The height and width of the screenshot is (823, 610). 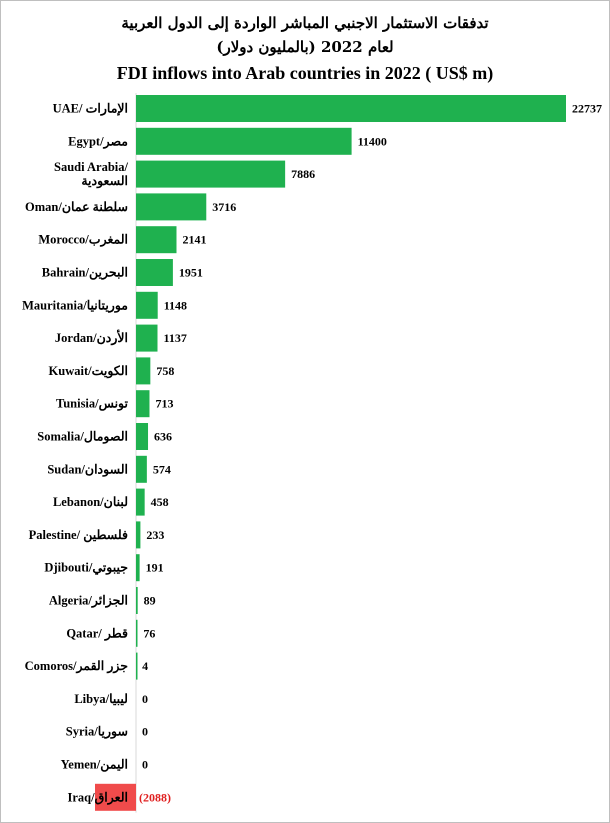 I want to click on category-label: Algeria/الجزائر, so click(x=88, y=601).